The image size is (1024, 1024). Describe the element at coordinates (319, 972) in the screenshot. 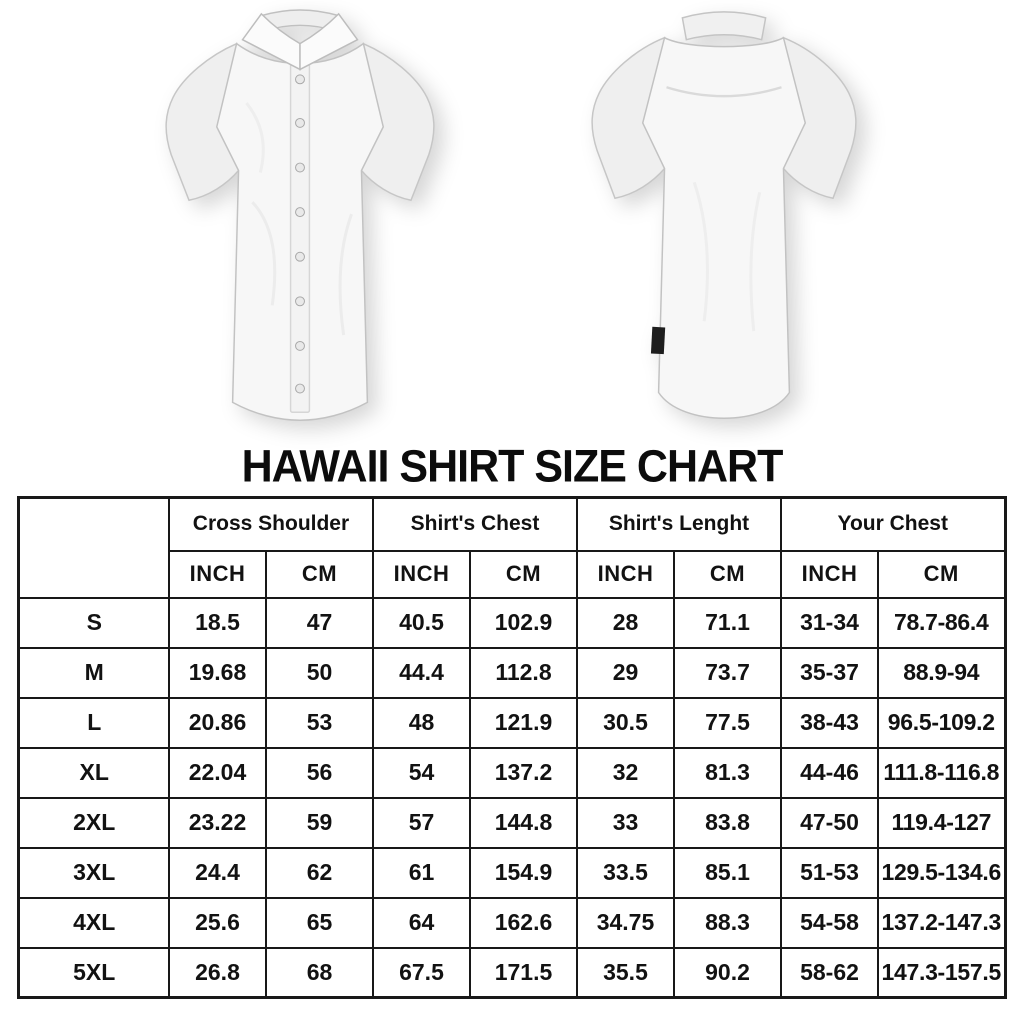

I see `cm-cell: 68` at that location.